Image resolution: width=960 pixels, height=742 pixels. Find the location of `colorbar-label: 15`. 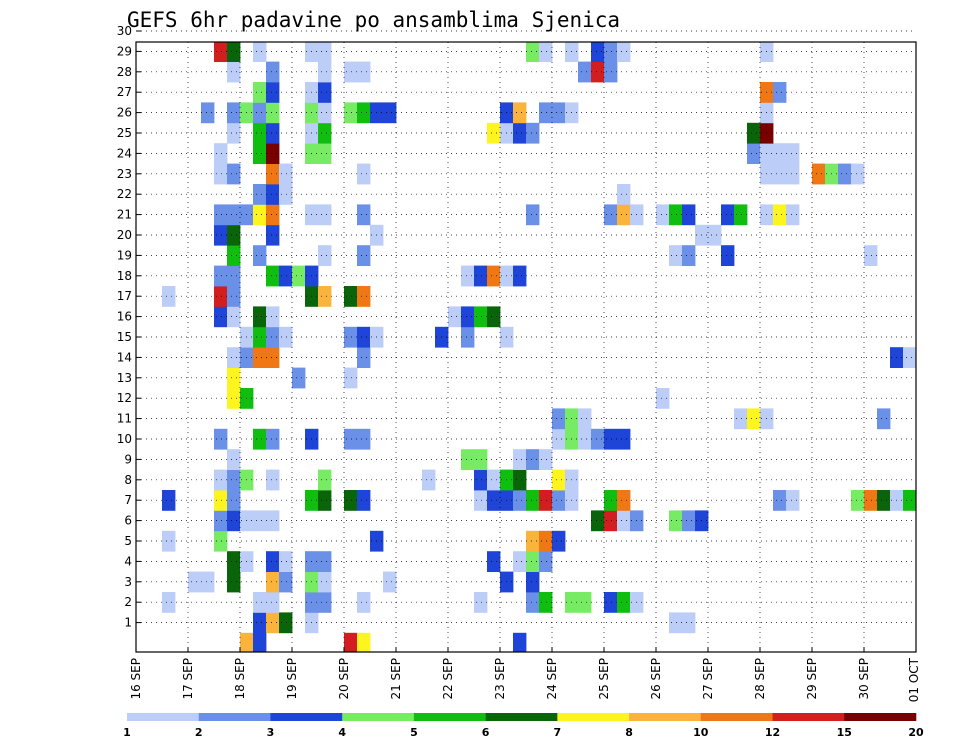

colorbar-label: 15 is located at coordinates (844, 732).